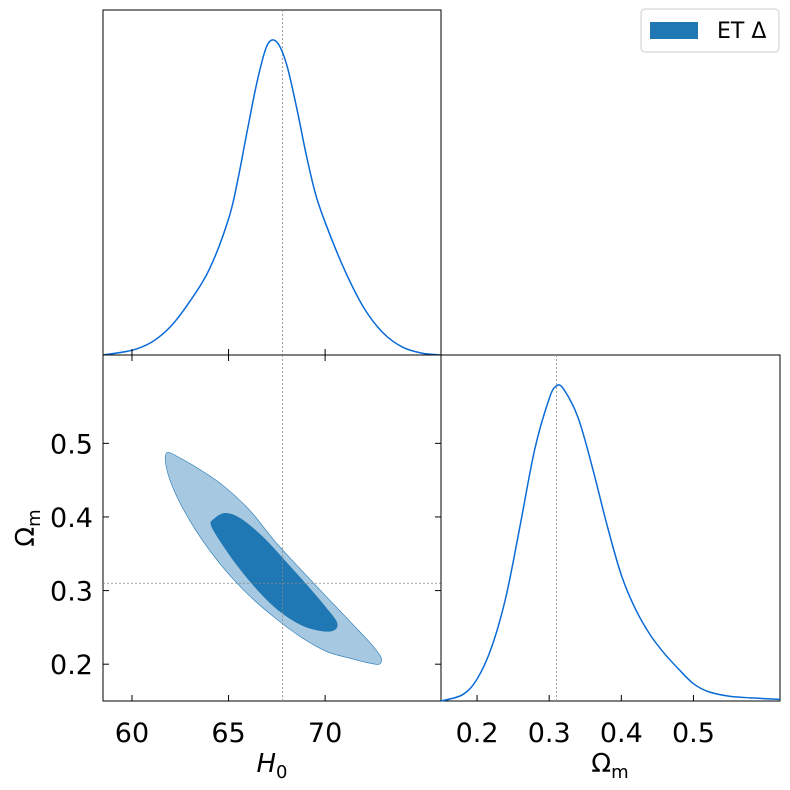 Image resolution: width=790 pixels, height=790 pixels. What do you see at coordinates (693, 733) in the screenshot?
I see `x-tick-label: 0.5` at bounding box center [693, 733].